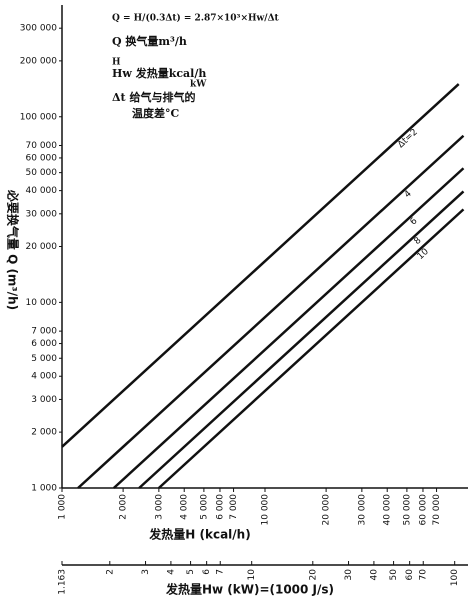 The width and height of the screenshot is (471, 600). What do you see at coordinates (44, 400) in the screenshot?
I see `y-tick-label: 3 000` at bounding box center [44, 400].